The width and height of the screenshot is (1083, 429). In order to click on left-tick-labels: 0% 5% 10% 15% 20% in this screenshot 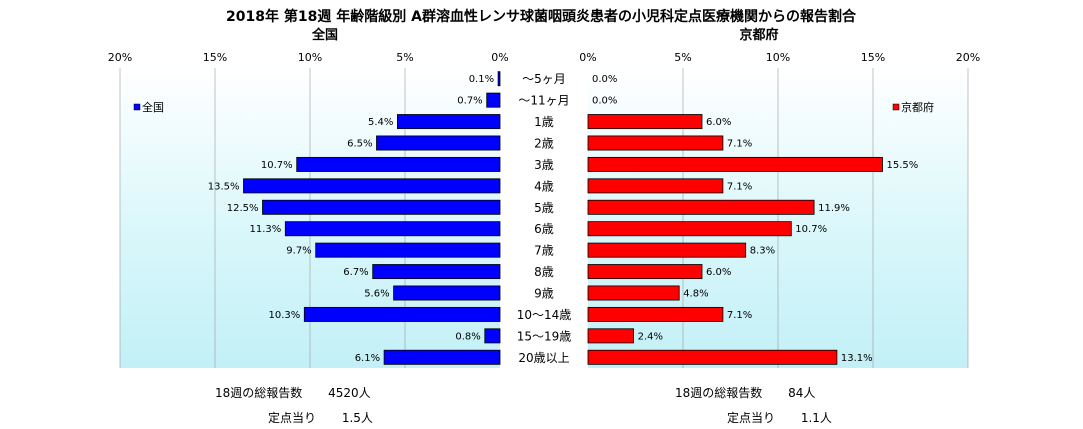, I will do `click(308, 57)`.